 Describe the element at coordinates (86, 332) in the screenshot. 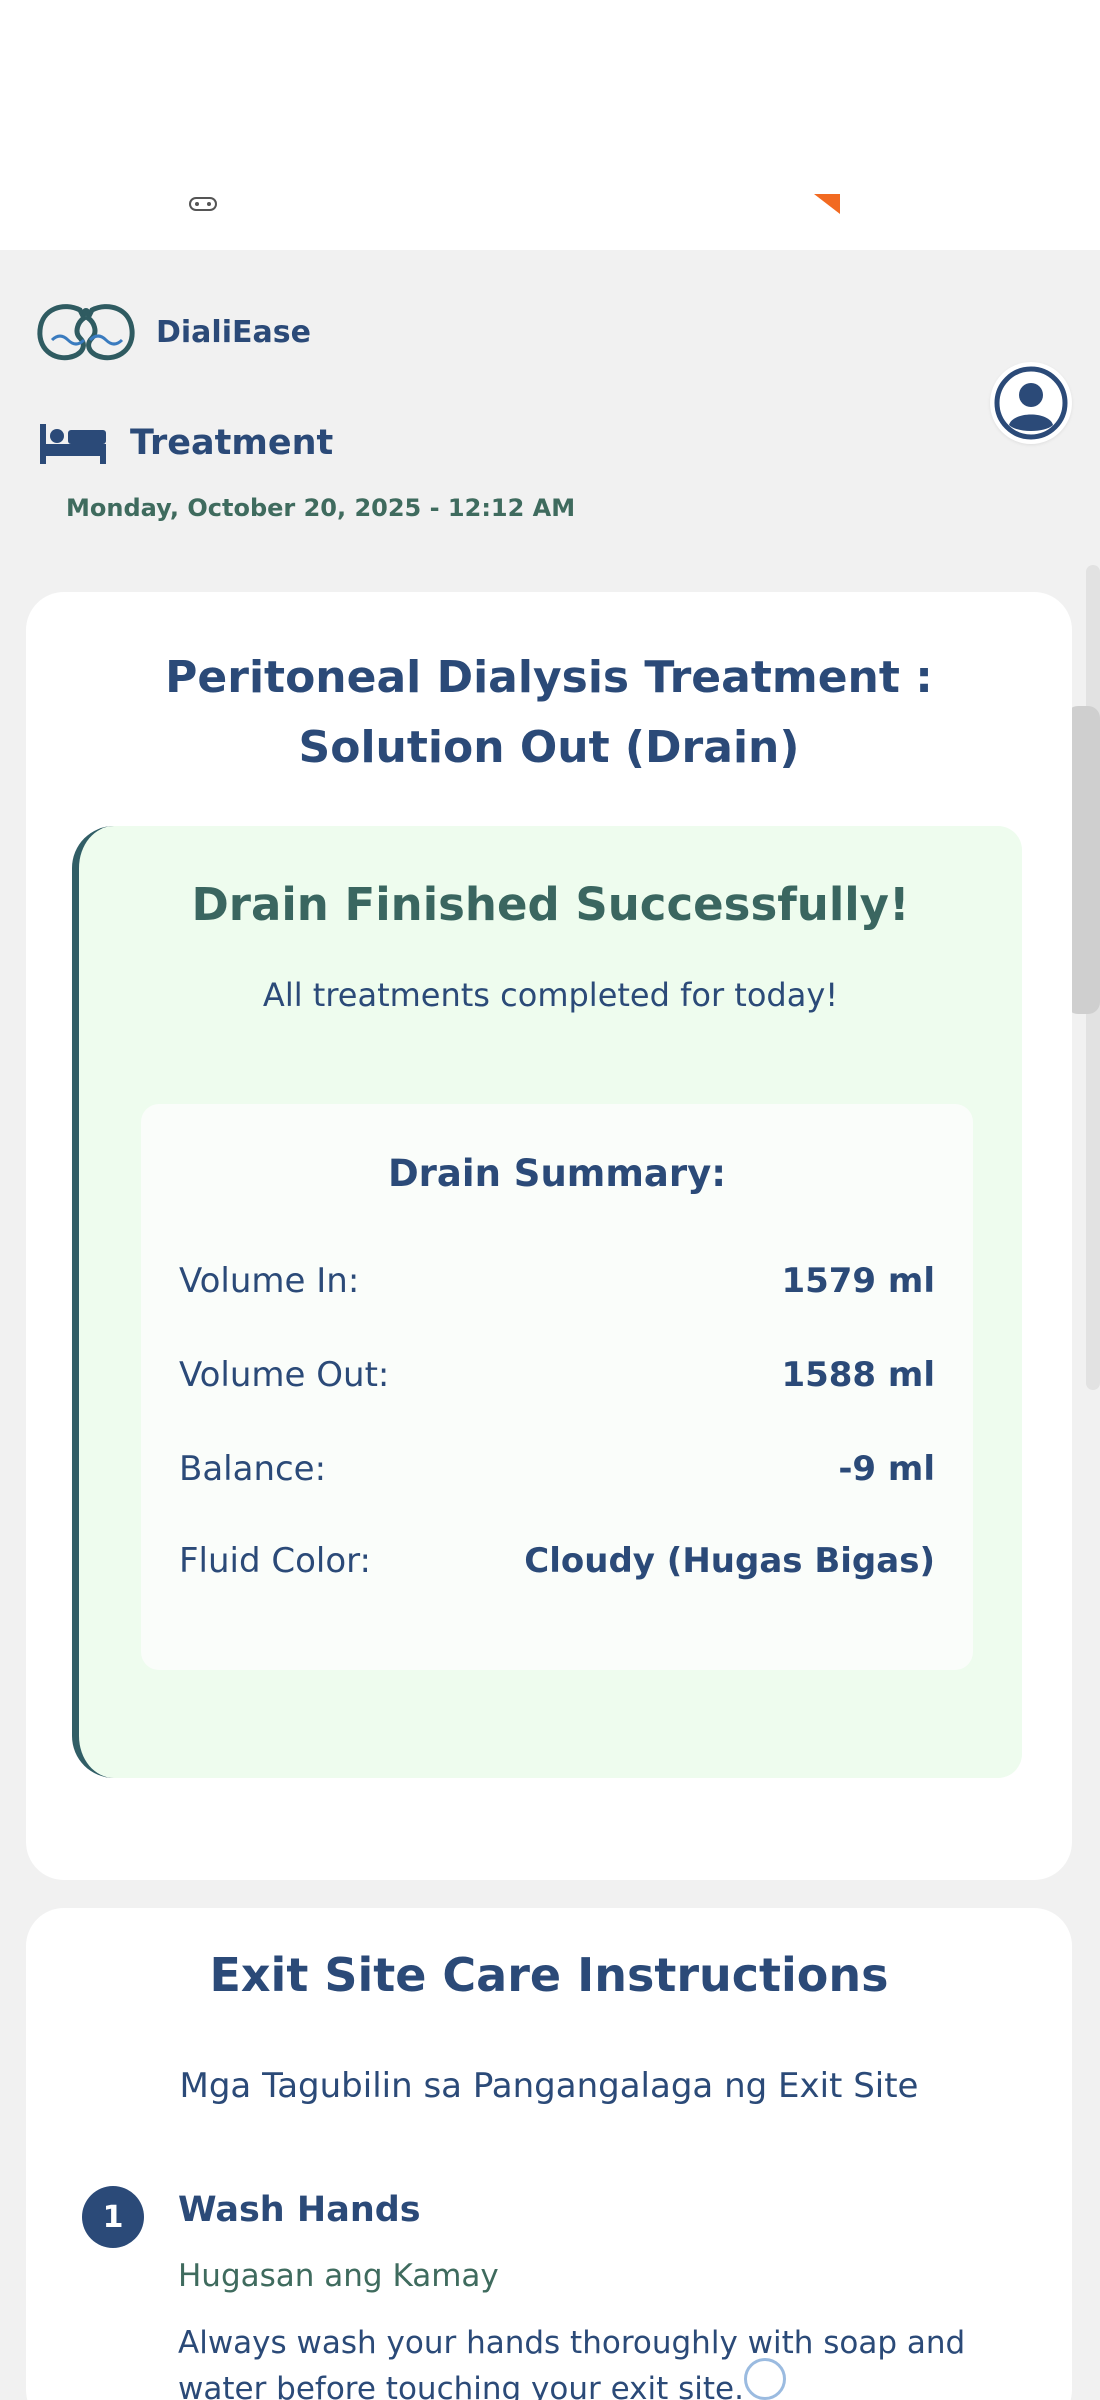

I see `kidney-logo-icon` at that location.